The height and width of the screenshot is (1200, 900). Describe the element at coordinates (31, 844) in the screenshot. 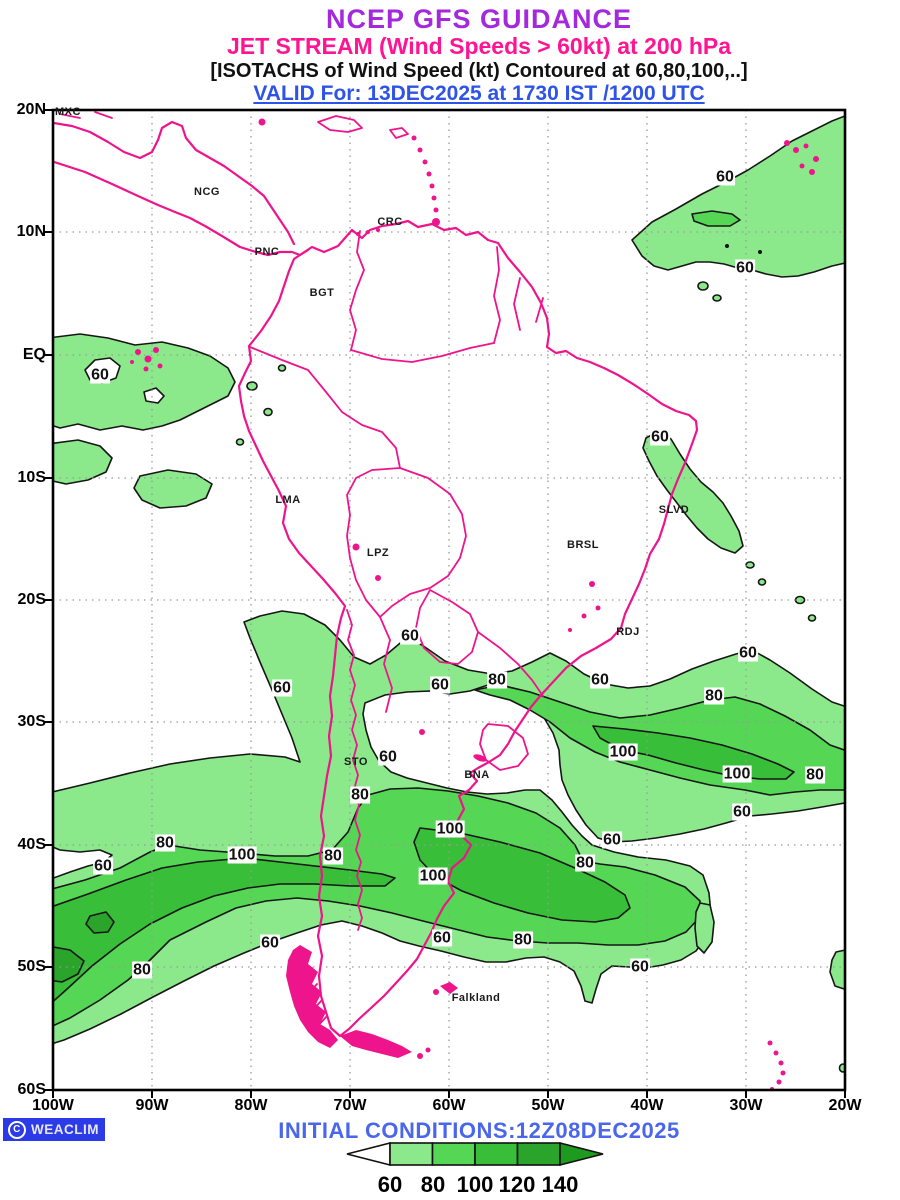

I see `lat-axis-label: 40S` at that location.